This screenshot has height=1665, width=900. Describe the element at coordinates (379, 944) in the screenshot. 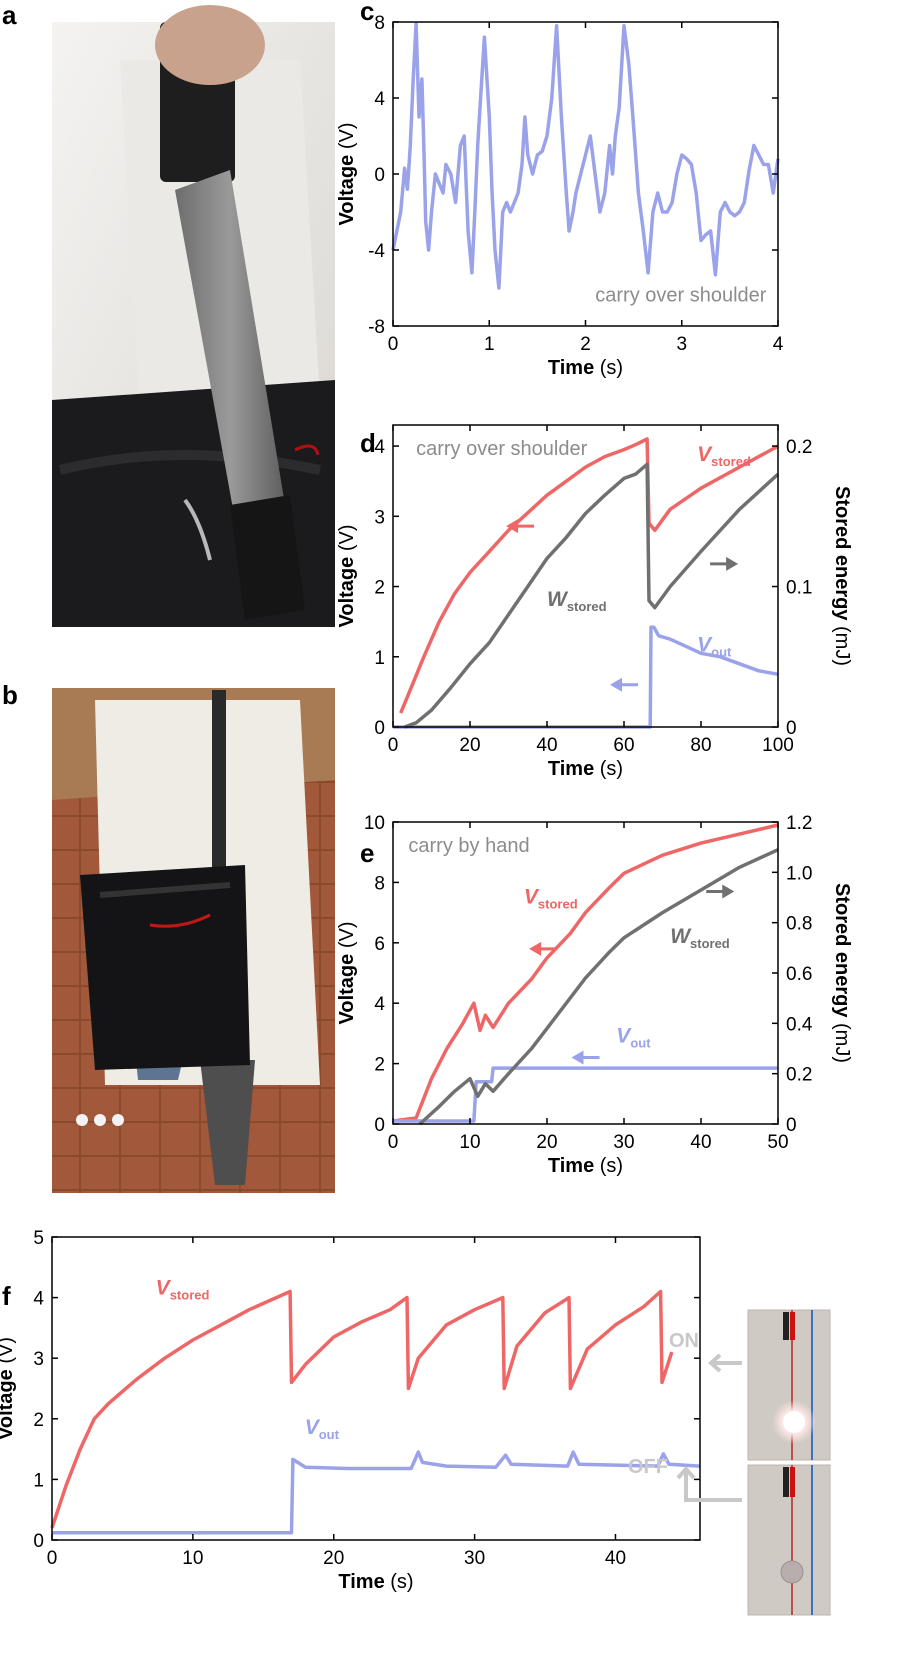

I see `y-tick-label: 6` at that location.